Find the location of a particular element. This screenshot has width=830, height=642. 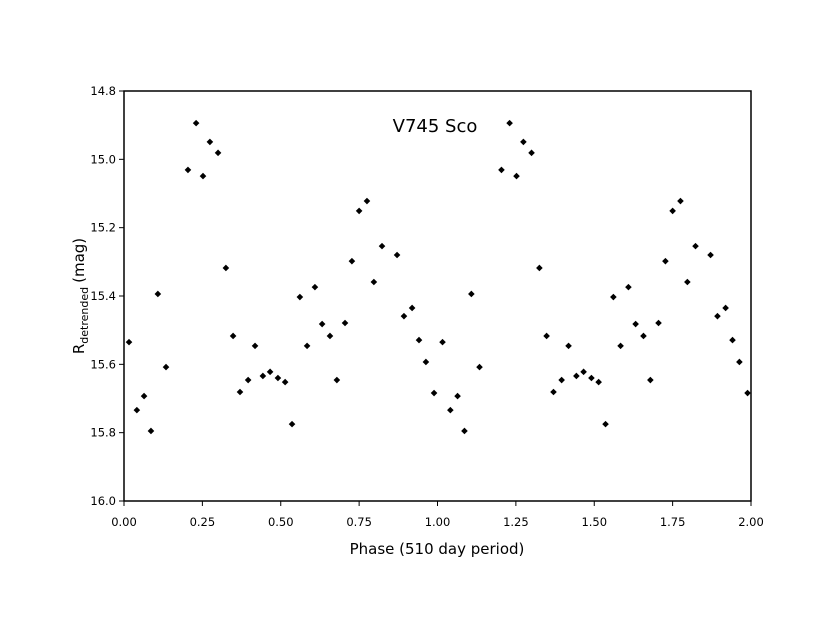

x-tick-label: 1.75 is located at coordinates (673, 522).